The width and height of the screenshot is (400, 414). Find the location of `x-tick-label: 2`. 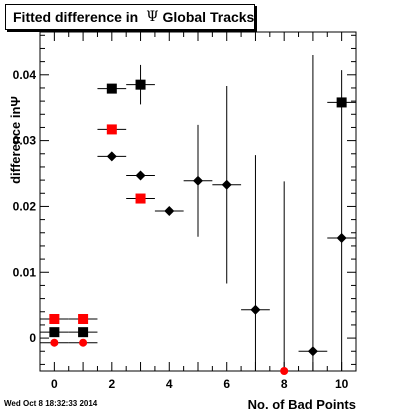

x-tick-label: 2 is located at coordinates (111, 384).